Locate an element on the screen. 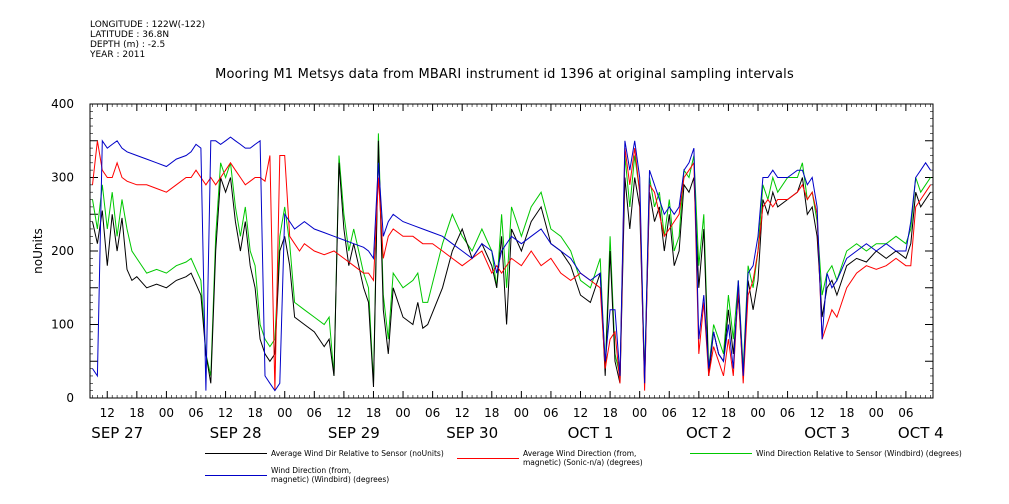 The width and height of the screenshot is (1009, 504). x-day-label: SEP 27 is located at coordinates (117, 433).